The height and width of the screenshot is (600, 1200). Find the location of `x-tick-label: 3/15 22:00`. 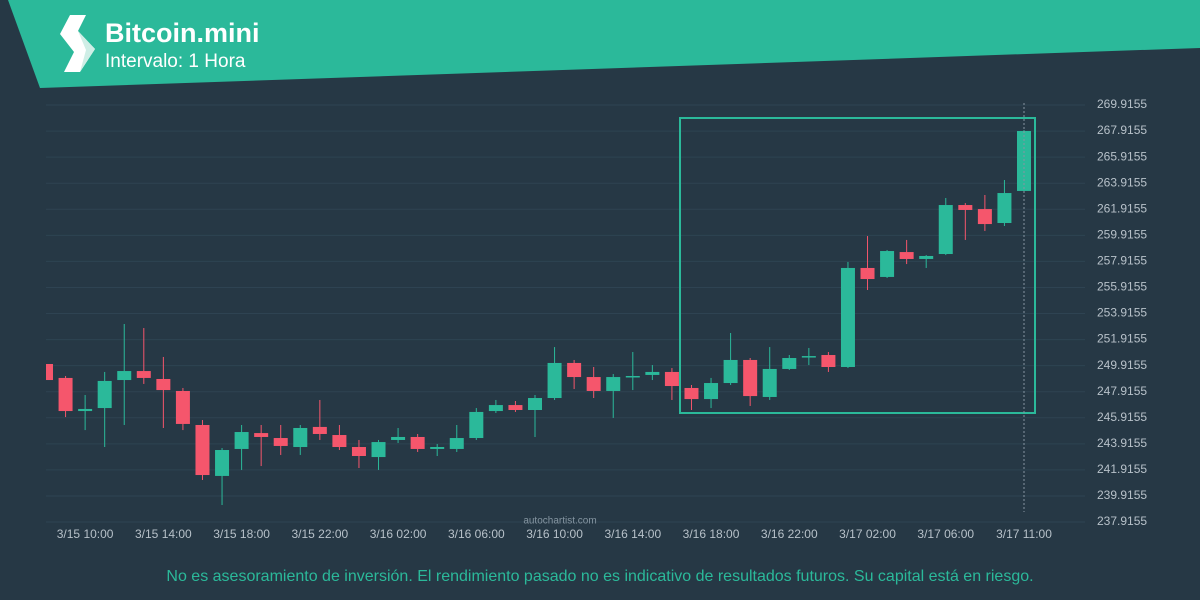

x-tick-label: 3/15 22:00 is located at coordinates (319, 534).